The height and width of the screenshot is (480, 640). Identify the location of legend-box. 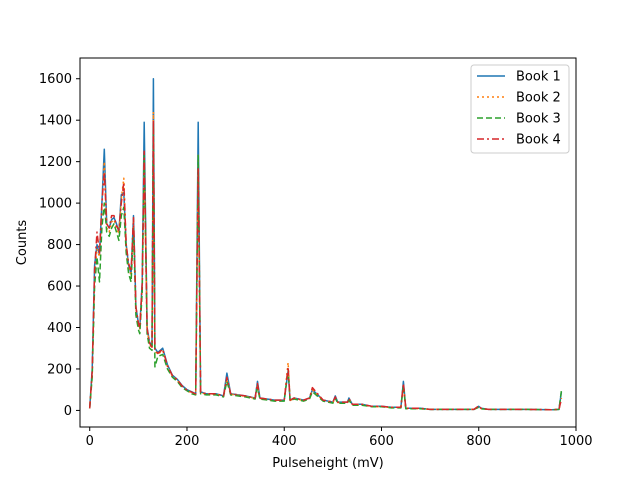
(520, 109).